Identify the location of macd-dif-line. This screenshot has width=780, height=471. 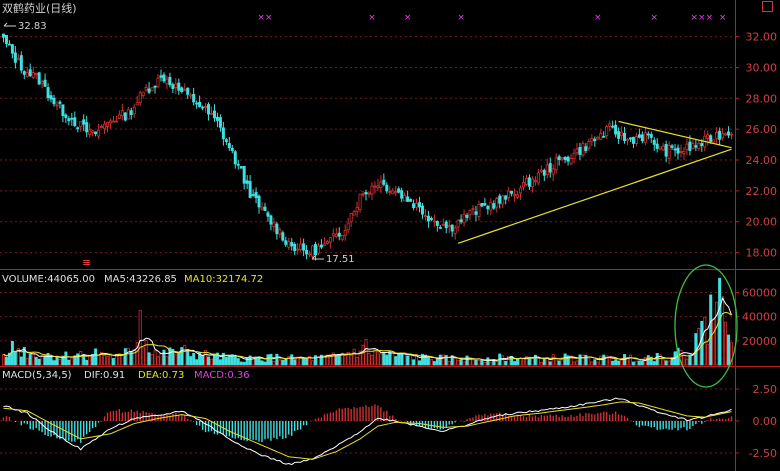
(367, 431).